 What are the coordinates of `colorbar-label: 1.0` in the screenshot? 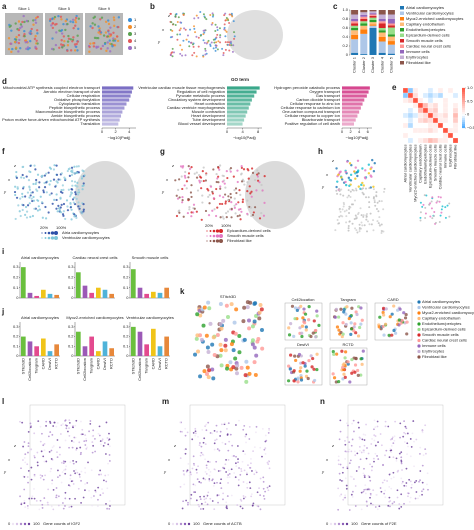 It's located at (470, 87).